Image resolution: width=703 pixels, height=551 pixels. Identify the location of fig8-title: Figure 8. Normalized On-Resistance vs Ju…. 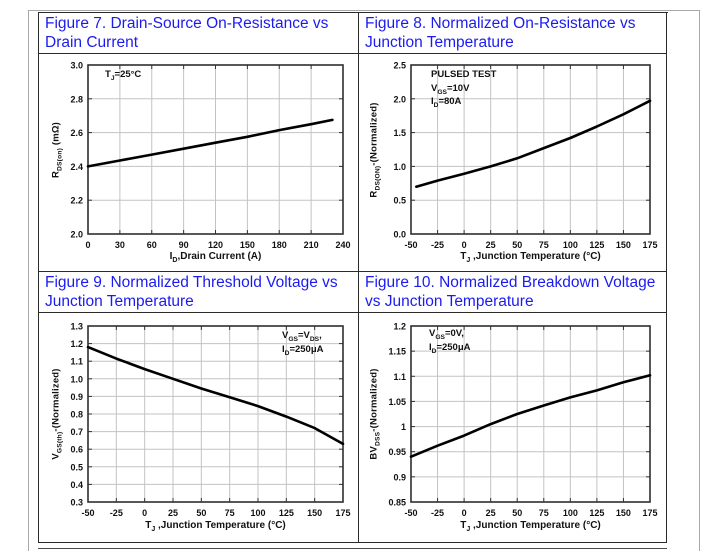
(513, 33).